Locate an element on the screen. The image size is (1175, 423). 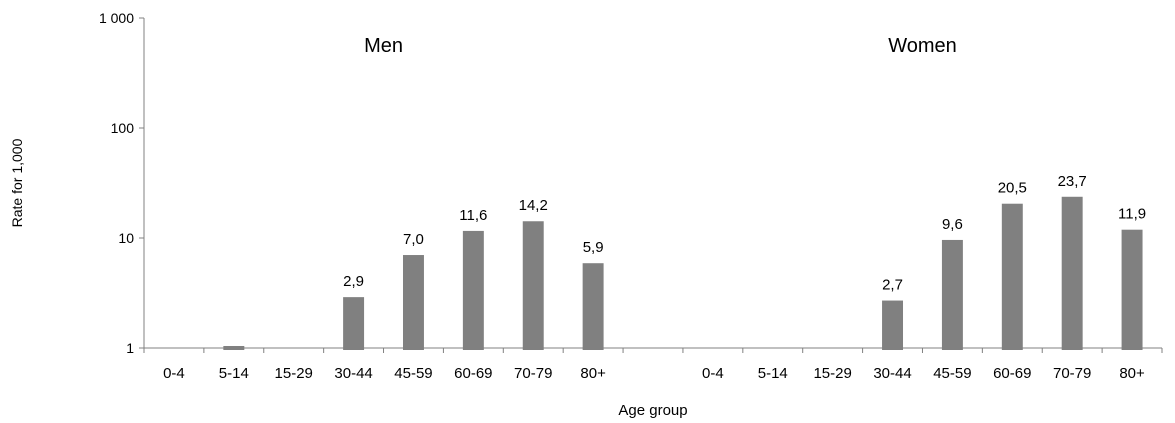
panel-title: Men is located at coordinates (383, 46).